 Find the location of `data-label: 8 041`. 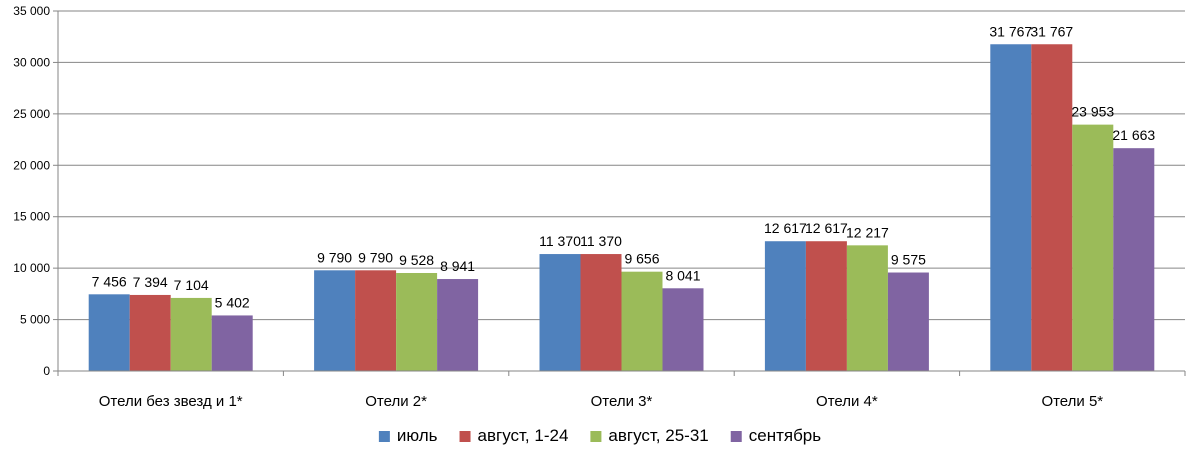

data-label: 8 041 is located at coordinates (682, 275).